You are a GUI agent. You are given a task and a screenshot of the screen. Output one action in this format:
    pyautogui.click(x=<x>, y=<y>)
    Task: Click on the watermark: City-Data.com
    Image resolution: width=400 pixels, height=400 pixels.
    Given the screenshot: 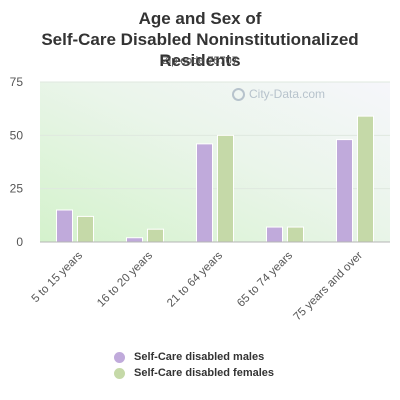 What is the action you would take?
    pyautogui.click(x=278, y=94)
    